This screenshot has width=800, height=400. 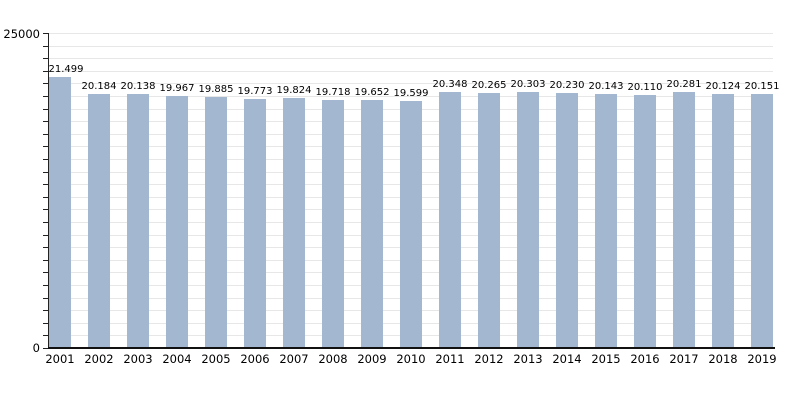 What do you see at coordinates (411, 224) in the screenshot?
I see `bar-2010` at bounding box center [411, 224].